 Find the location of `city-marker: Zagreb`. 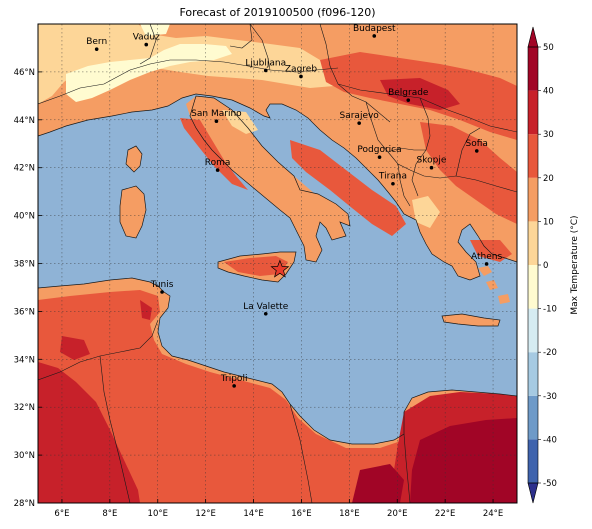

city-marker: Zagreb is located at coordinates (301, 71).